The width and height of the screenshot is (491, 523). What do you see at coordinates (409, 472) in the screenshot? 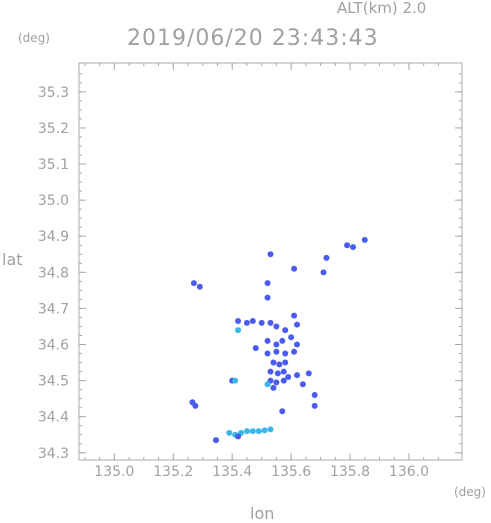
I see `x-tick-label: 136.0` at bounding box center [409, 472].